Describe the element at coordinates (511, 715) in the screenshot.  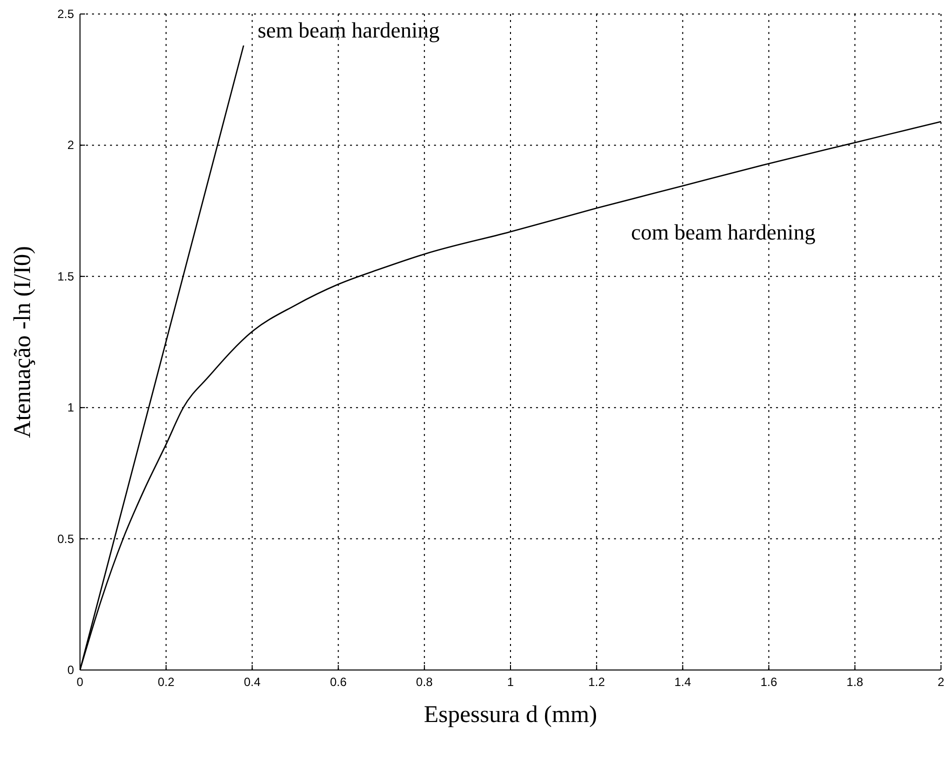
I see `x-axis-title: Espessura d (mm)` at that location.